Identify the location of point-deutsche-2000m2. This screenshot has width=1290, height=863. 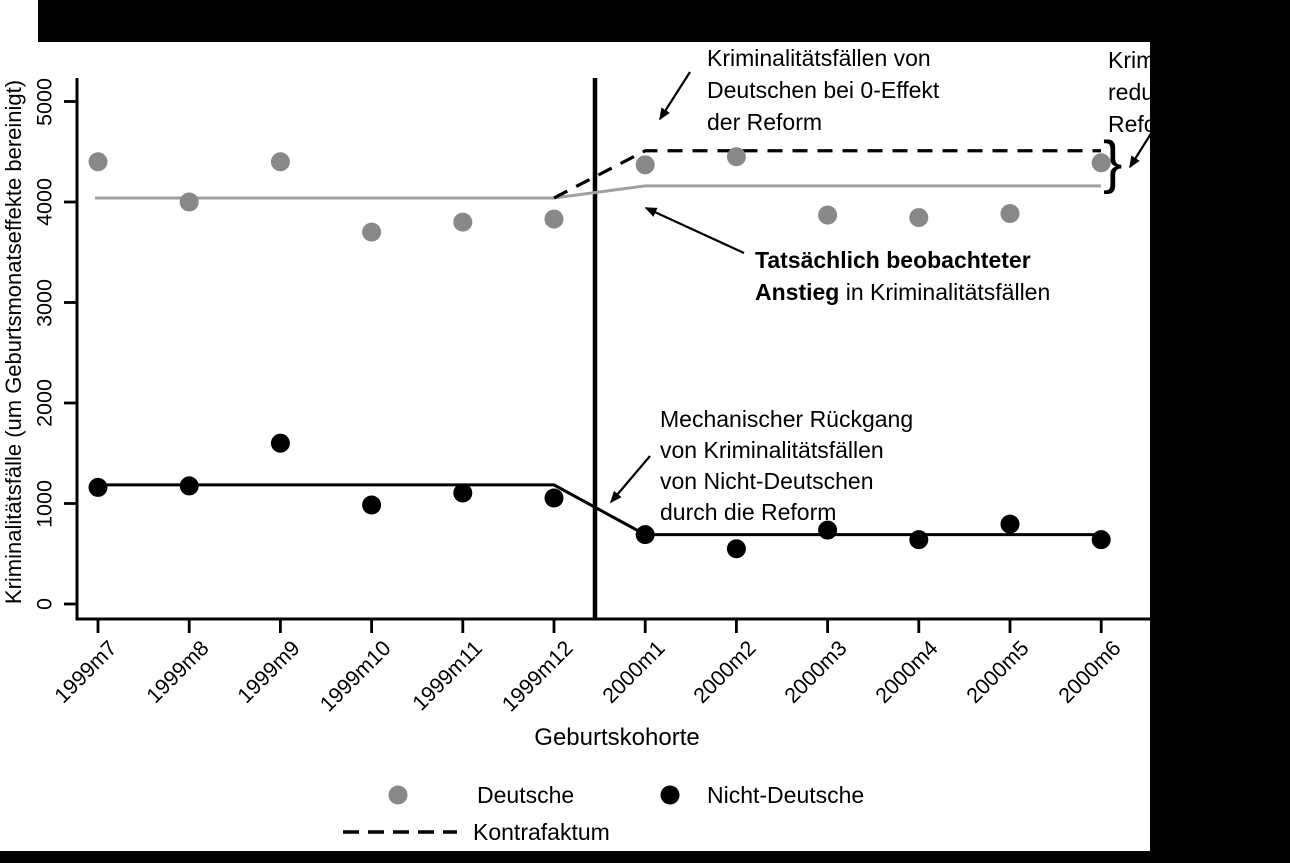
(736, 157).